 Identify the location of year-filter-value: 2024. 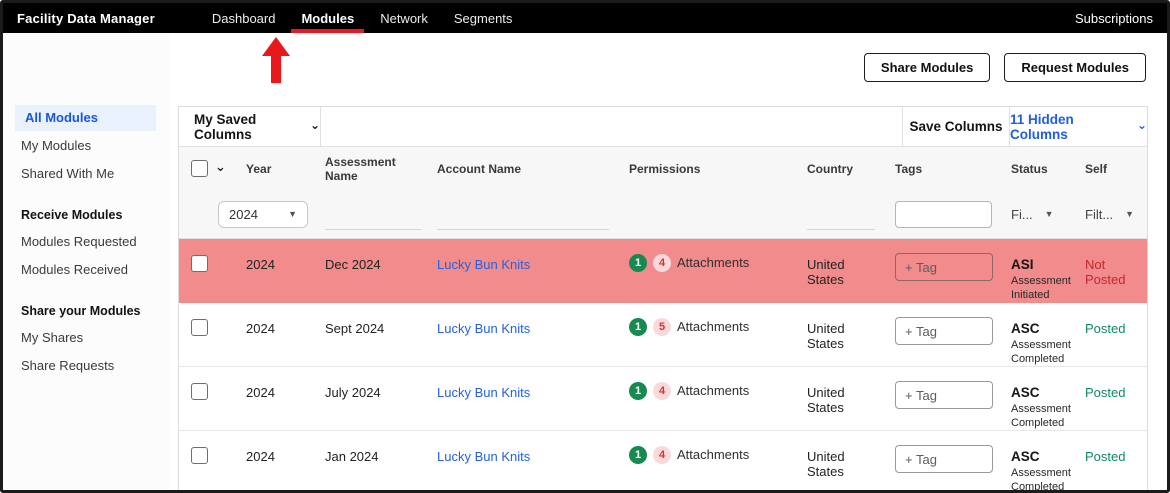
(243, 214).